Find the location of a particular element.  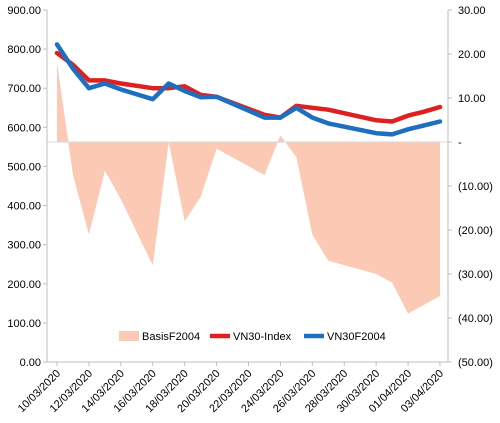

legend: BasisF2004 VN30-Index VN30F2004 is located at coordinates (252, 337).